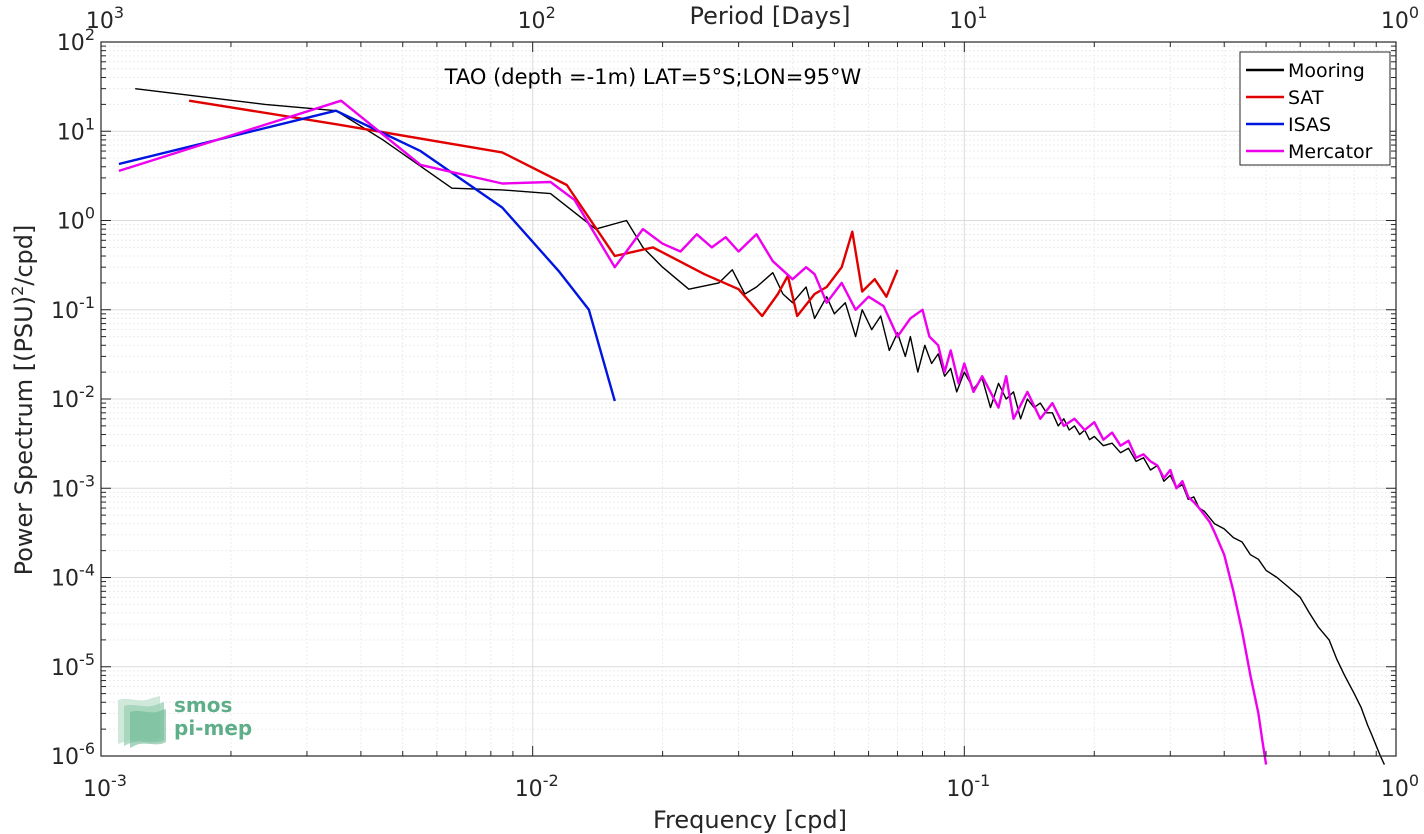 The width and height of the screenshot is (1424, 834). I want to click on legend: Mooring SAT ISAS Mercator, so click(1315, 108).